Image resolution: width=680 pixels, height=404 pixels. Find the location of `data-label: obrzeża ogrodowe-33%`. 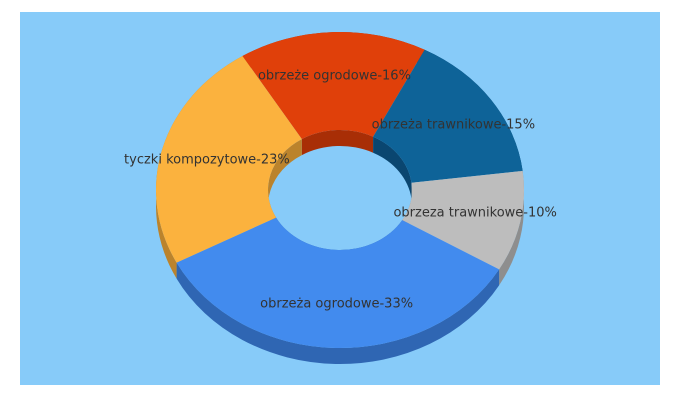

data-label: obrzeża ogrodowe-33% is located at coordinates (336, 303).